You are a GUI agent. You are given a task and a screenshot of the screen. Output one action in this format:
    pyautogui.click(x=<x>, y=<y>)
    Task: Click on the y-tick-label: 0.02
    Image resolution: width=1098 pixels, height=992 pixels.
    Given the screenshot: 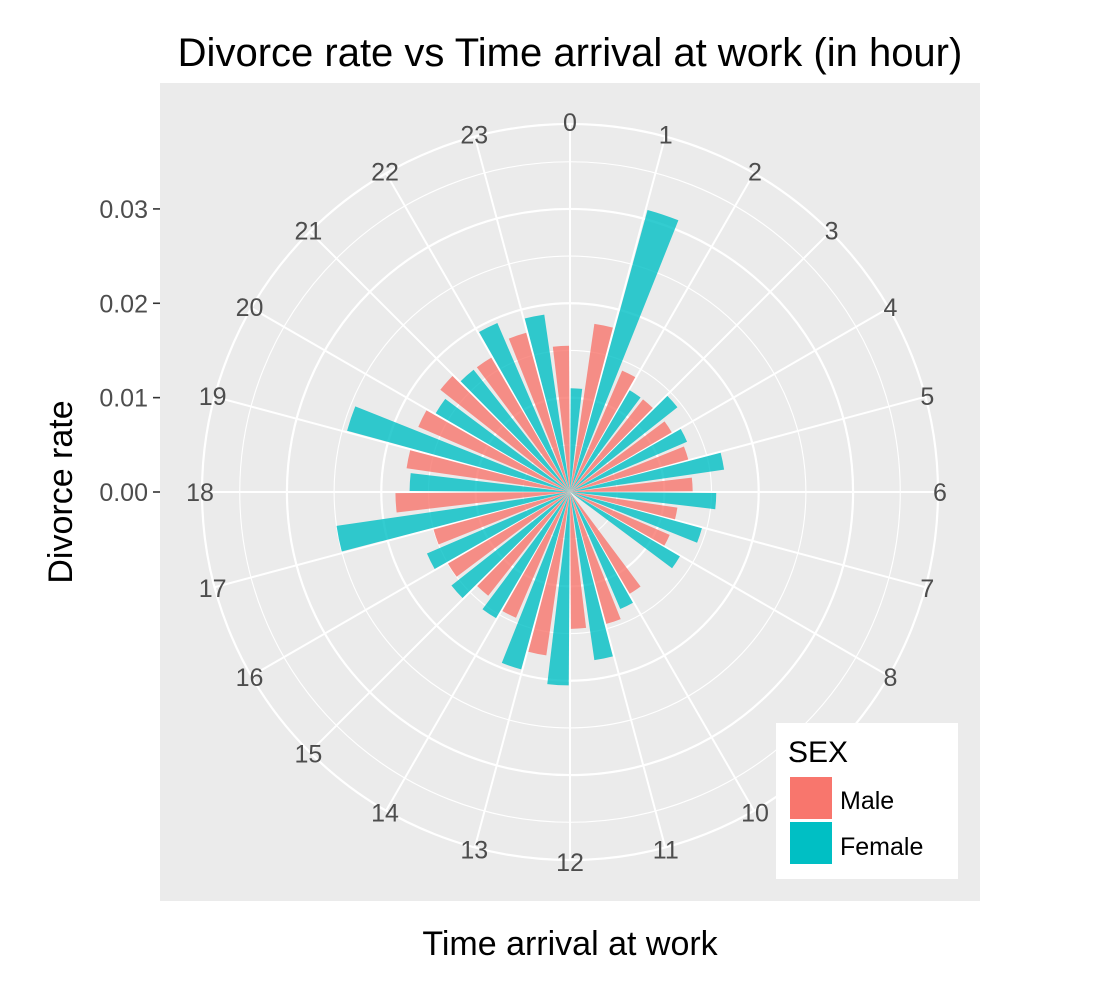 What is the action you would take?
    pyautogui.click(x=123, y=304)
    